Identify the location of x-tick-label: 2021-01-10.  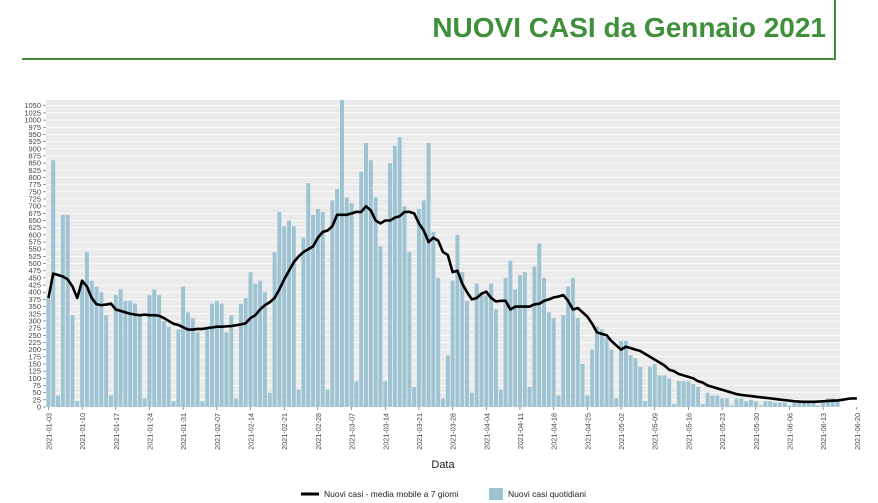
(82, 431).